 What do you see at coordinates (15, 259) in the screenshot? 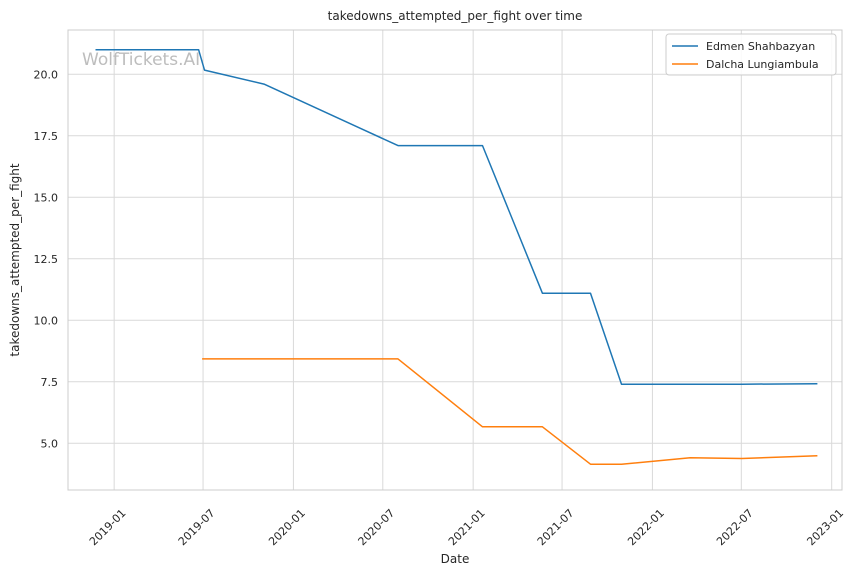
I see `y-axis-label: takedowns_attempted_per_fight` at bounding box center [15, 259].